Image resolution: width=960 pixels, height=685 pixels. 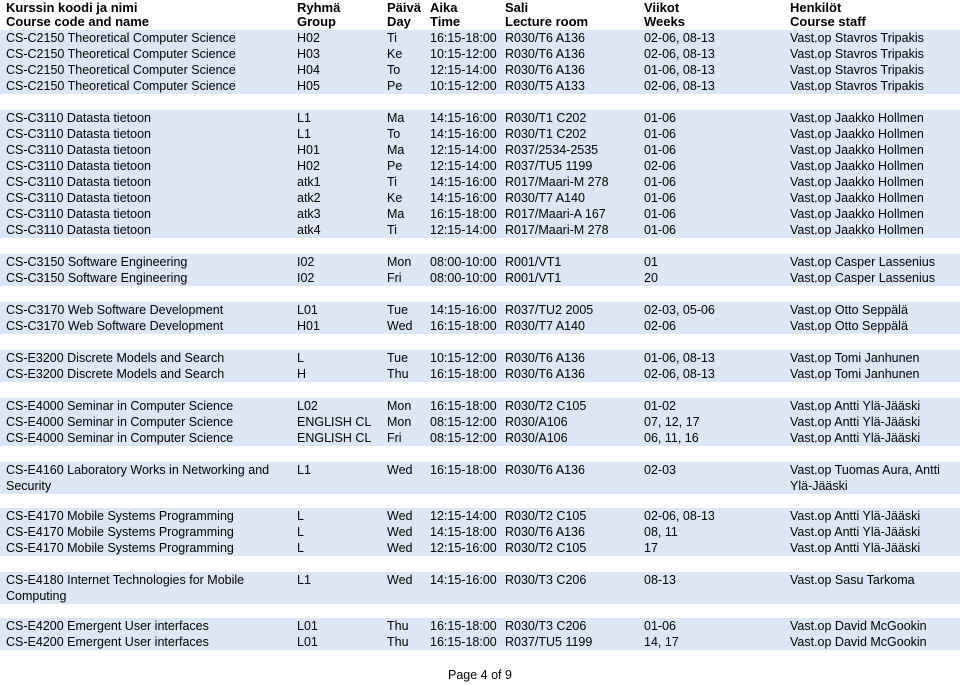 What do you see at coordinates (549, 310) in the screenshot?
I see `cell-room: R037/TU2 2005` at bounding box center [549, 310].